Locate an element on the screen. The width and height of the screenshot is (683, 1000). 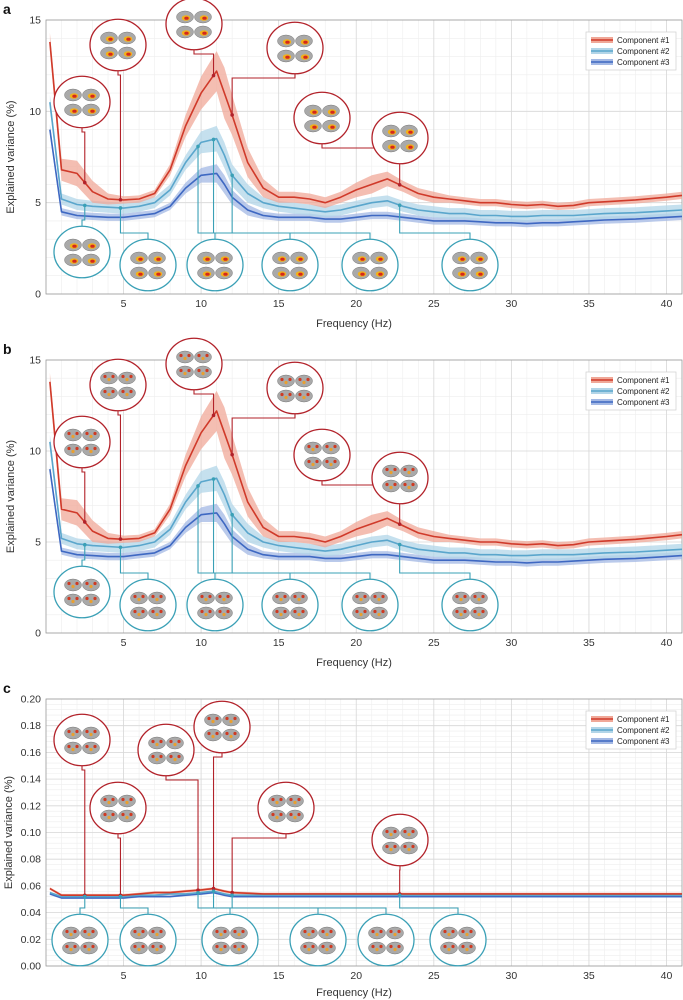
panel-letter: c is located at coordinates (7, 688).